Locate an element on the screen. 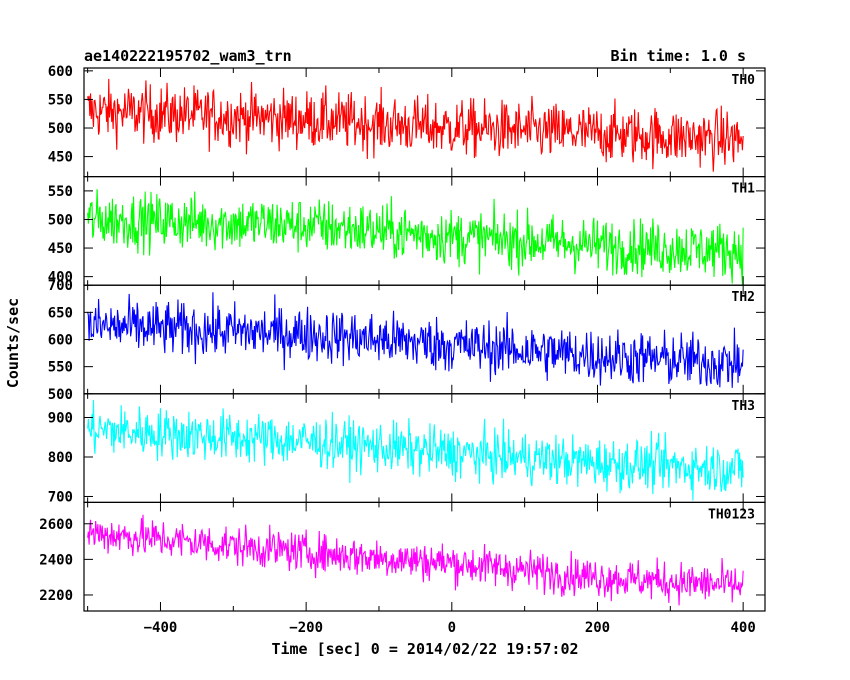 Image resolution: width=850 pixels, height=680 pixels. panel-th3: 700 800 900 TH3 is located at coordinates (407, 449).